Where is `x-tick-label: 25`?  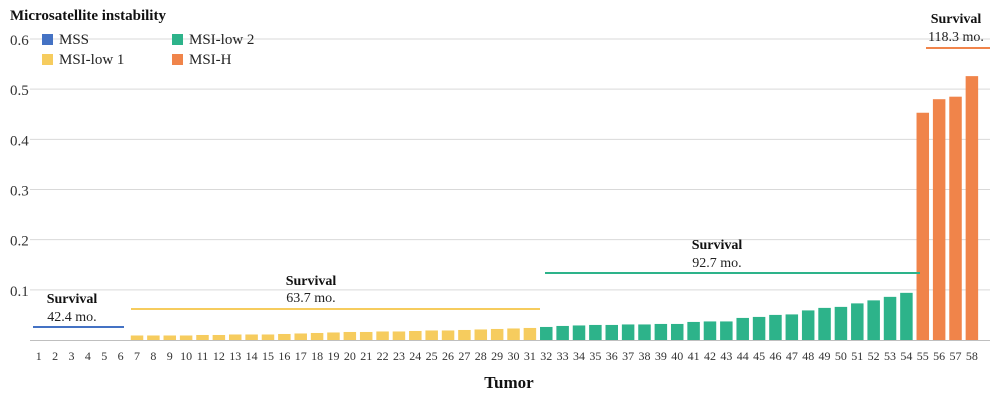 x-tick-label: 25 is located at coordinates (432, 356).